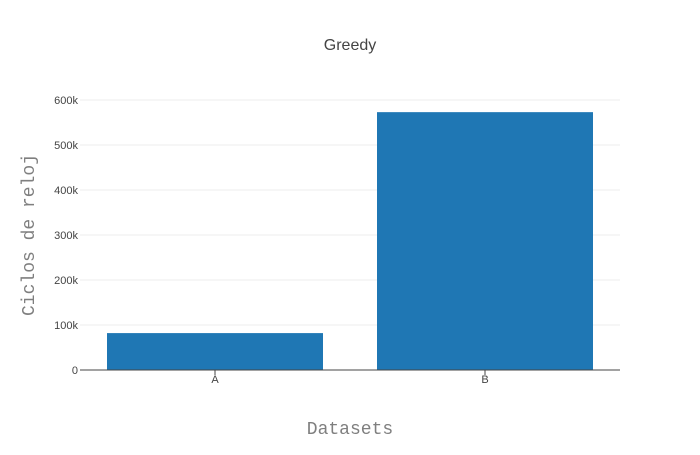 The image size is (700, 455). What do you see at coordinates (215, 351) in the screenshot?
I see `bar-a` at bounding box center [215, 351].